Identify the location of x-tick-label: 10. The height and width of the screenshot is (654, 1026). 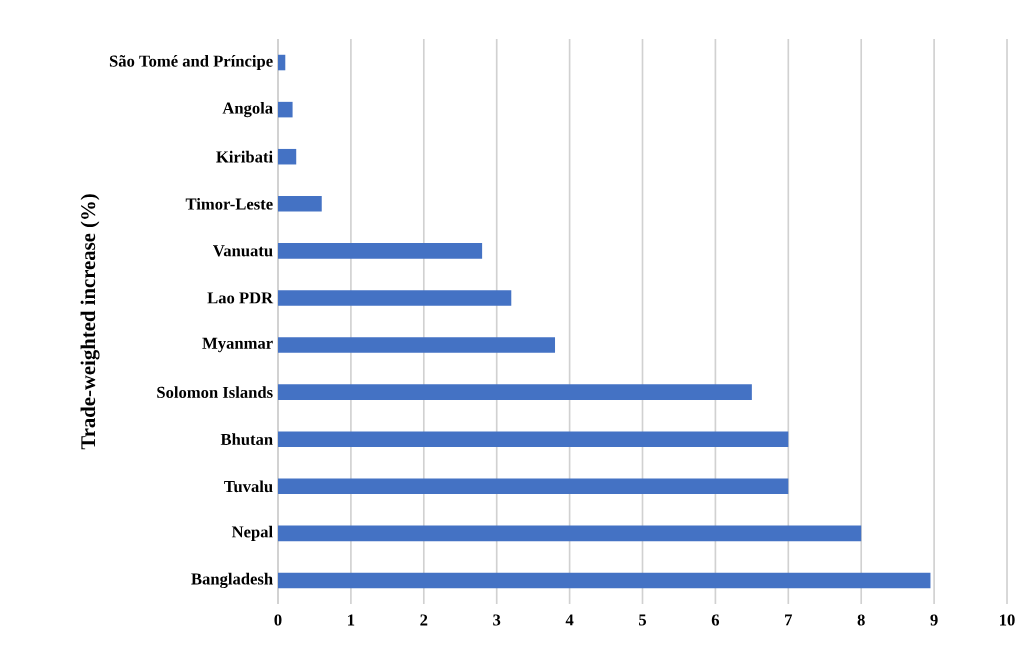
(1007, 620).